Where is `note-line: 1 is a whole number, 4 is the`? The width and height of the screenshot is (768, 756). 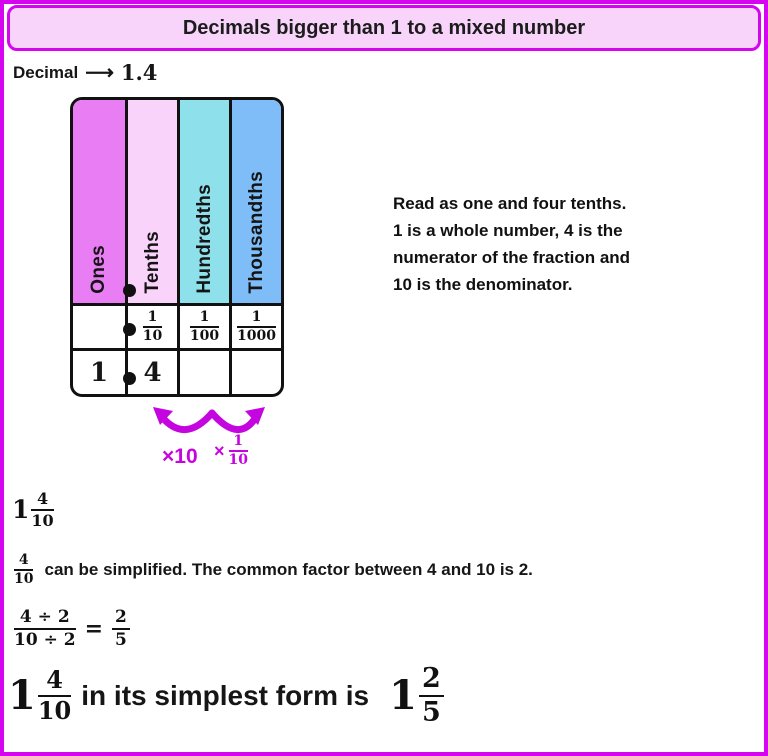
note-line: 1 is a whole number, 4 is the is located at coordinates (508, 230).